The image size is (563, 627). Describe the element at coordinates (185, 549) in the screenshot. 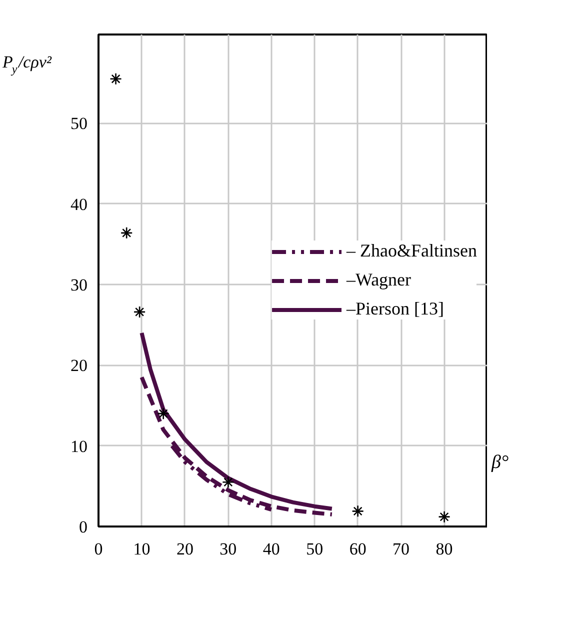

I see `x-tick-label: 20` at that location.